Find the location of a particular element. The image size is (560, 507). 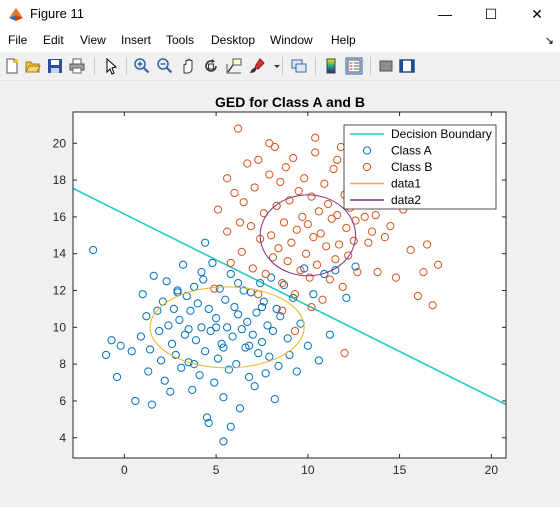

hide-plot-tools-icon is located at coordinates (386, 66).